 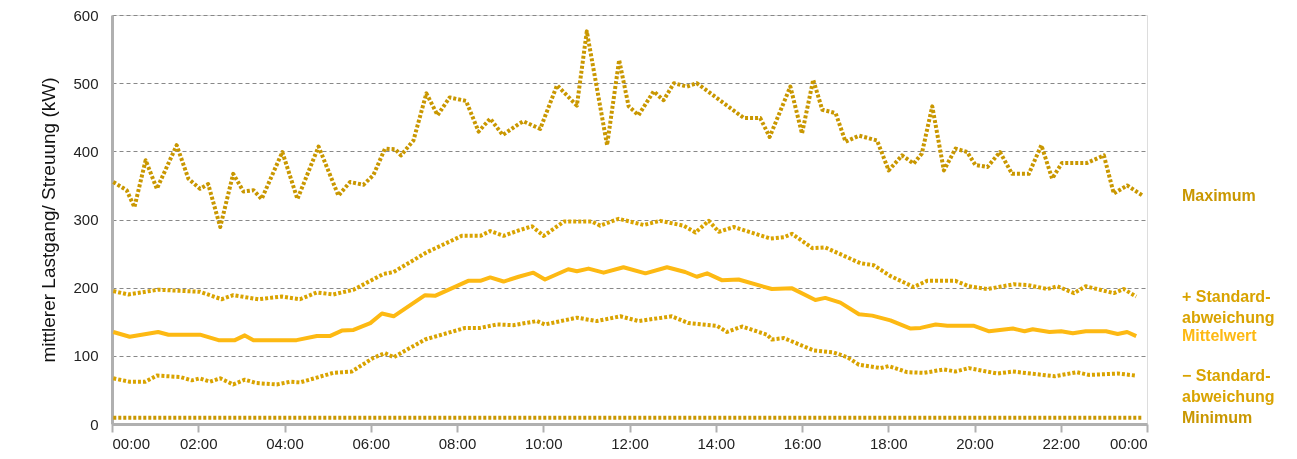 What do you see at coordinates (1220, 336) in the screenshot?
I see `text: Mittelwert` at bounding box center [1220, 336].